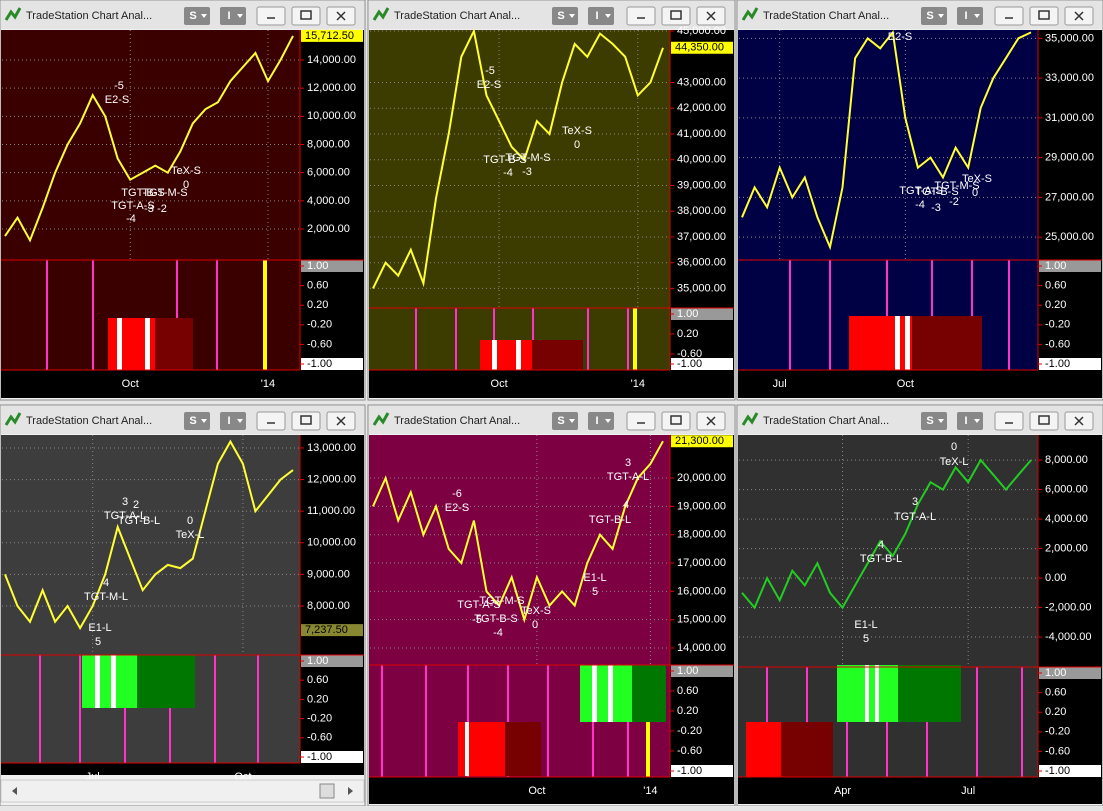 The image size is (1103, 811). Describe the element at coordinates (150, 384) in the screenshot. I see `label-area` at that location.